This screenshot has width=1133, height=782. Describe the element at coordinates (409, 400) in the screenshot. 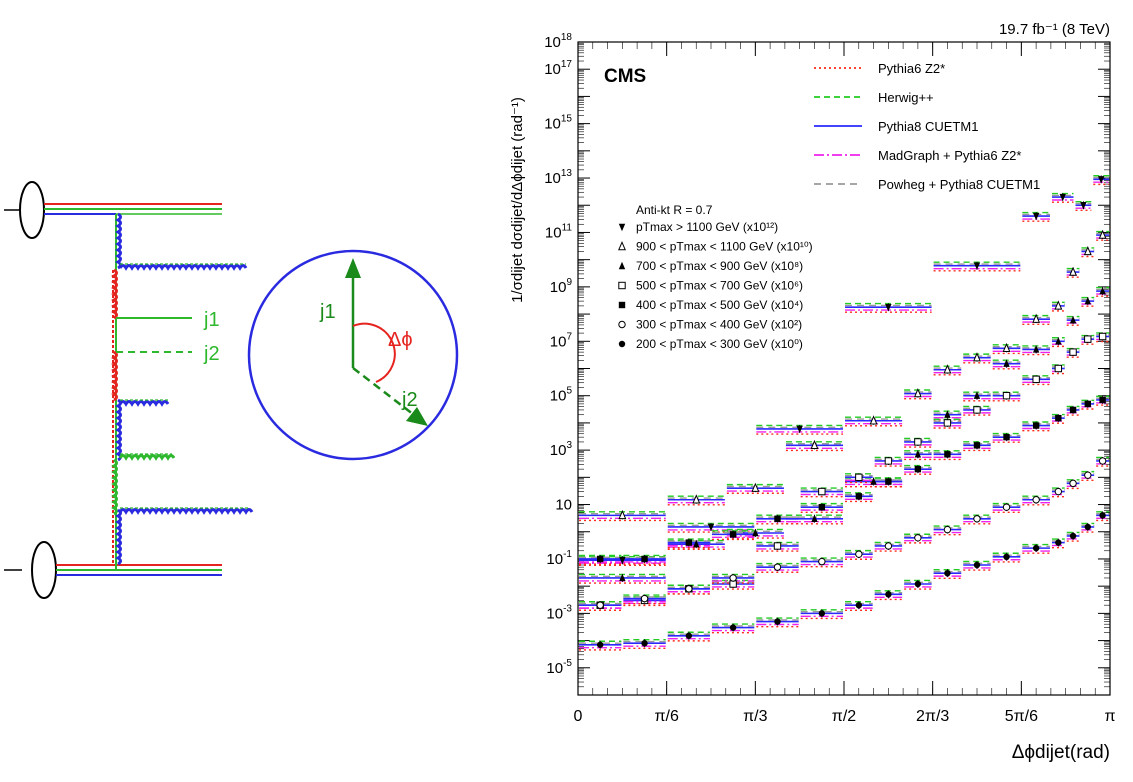

I see `circle-jet2-label: j2` at that location.